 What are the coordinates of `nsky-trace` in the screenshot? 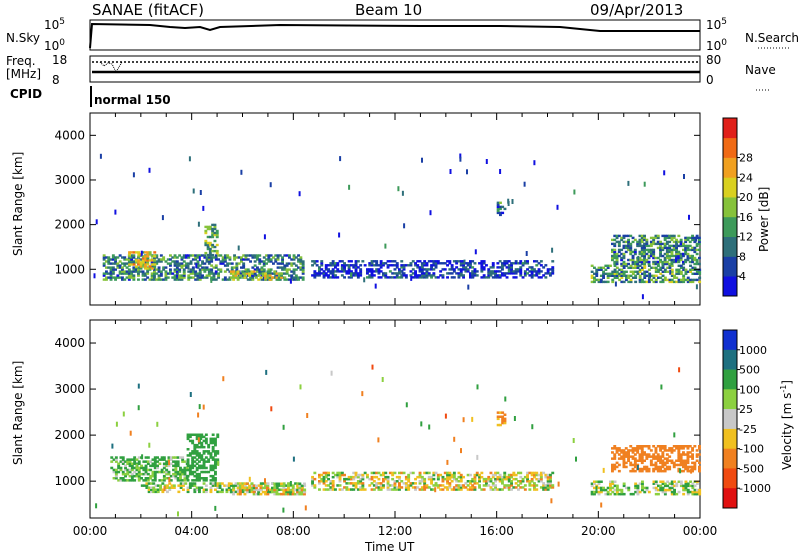 It's located at (394, 35).